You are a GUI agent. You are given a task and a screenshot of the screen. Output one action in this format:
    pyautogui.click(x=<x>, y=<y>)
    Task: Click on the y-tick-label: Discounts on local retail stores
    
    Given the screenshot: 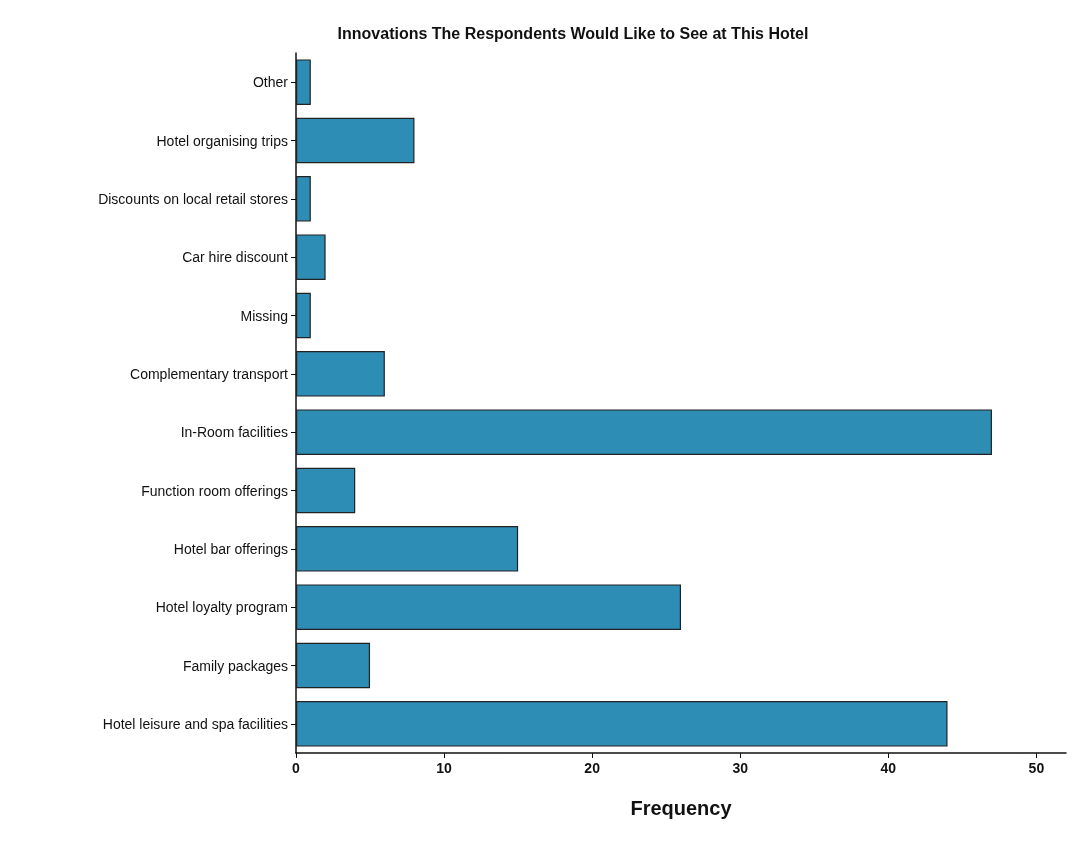 What is the action you would take?
    pyautogui.click(x=193, y=198)
    